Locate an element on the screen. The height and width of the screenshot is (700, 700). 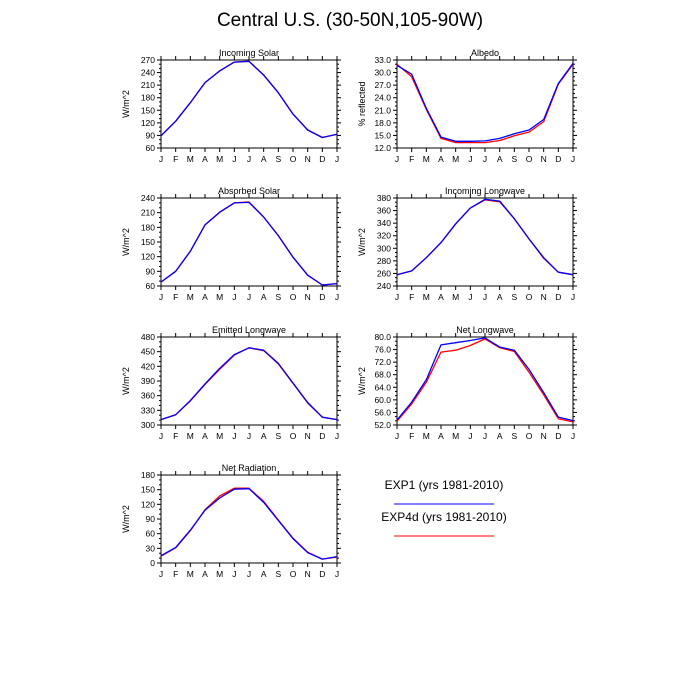
y-tick-label: 60 is located at coordinates (151, 148).